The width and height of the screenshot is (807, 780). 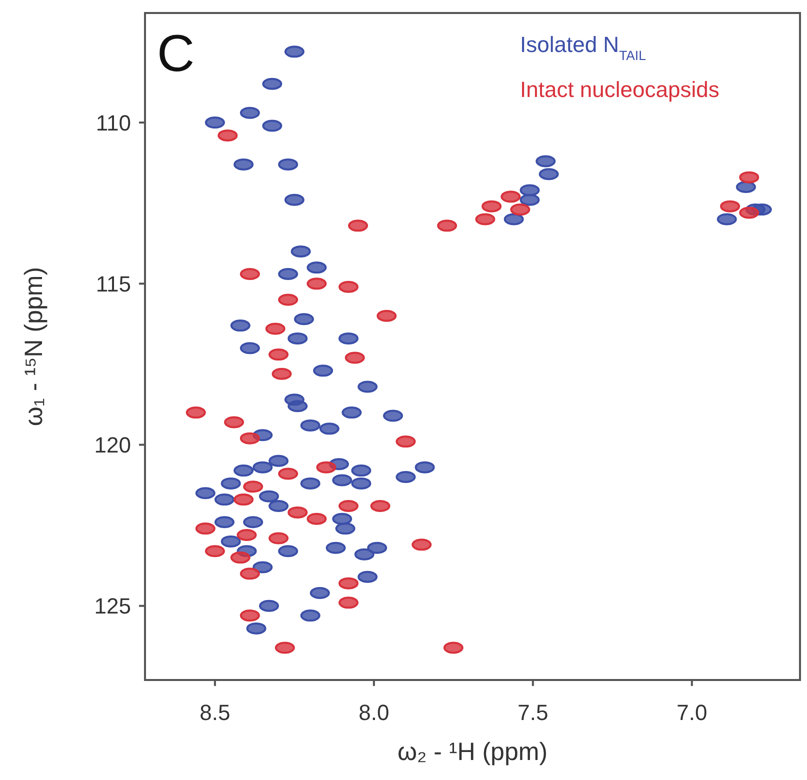 I want to click on text: Isolated N$_{TAIL}$, so click(x=583, y=47).